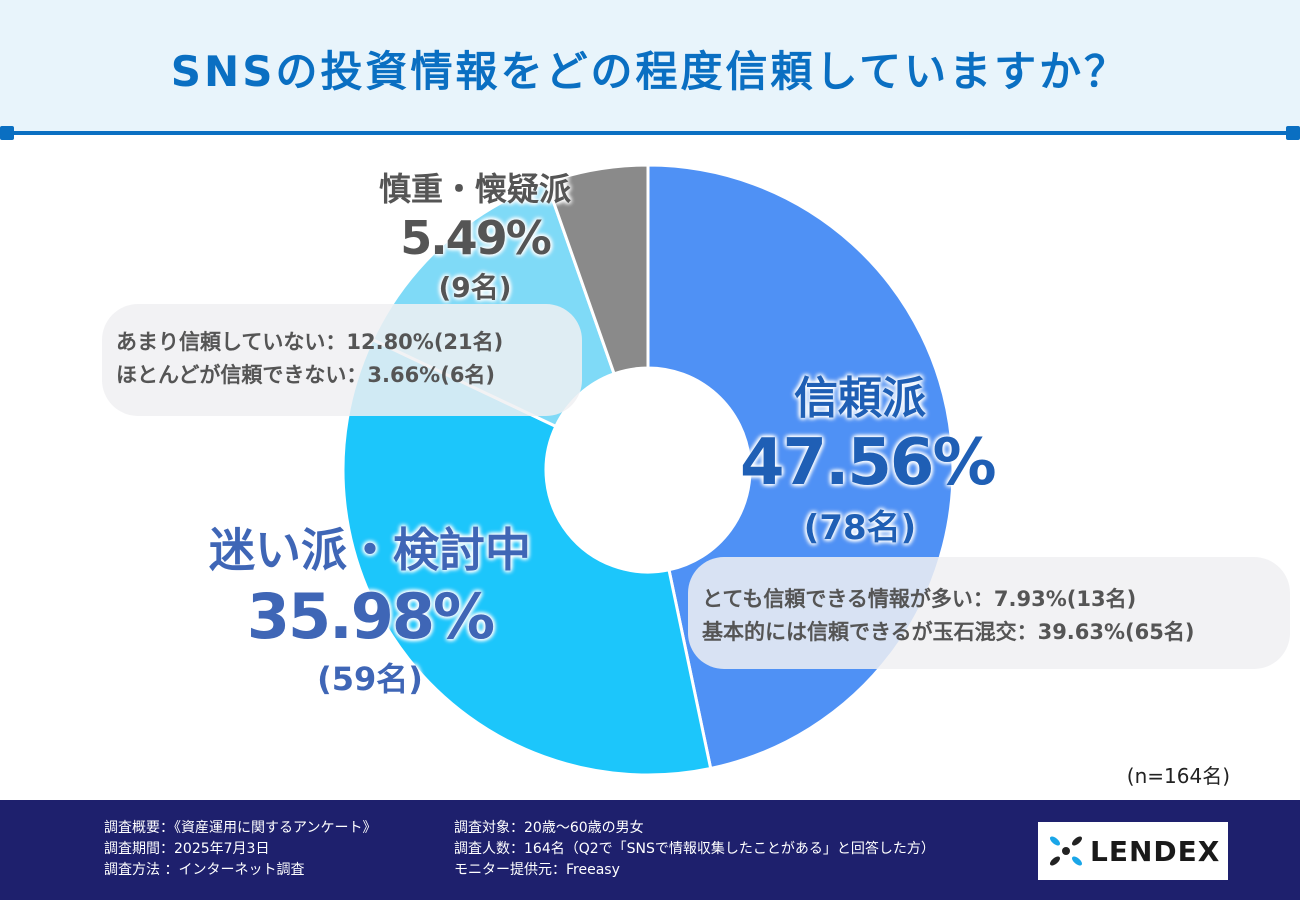 The image size is (1300, 900). I want to click on sample-size-label: (n=164名), so click(1178, 776).